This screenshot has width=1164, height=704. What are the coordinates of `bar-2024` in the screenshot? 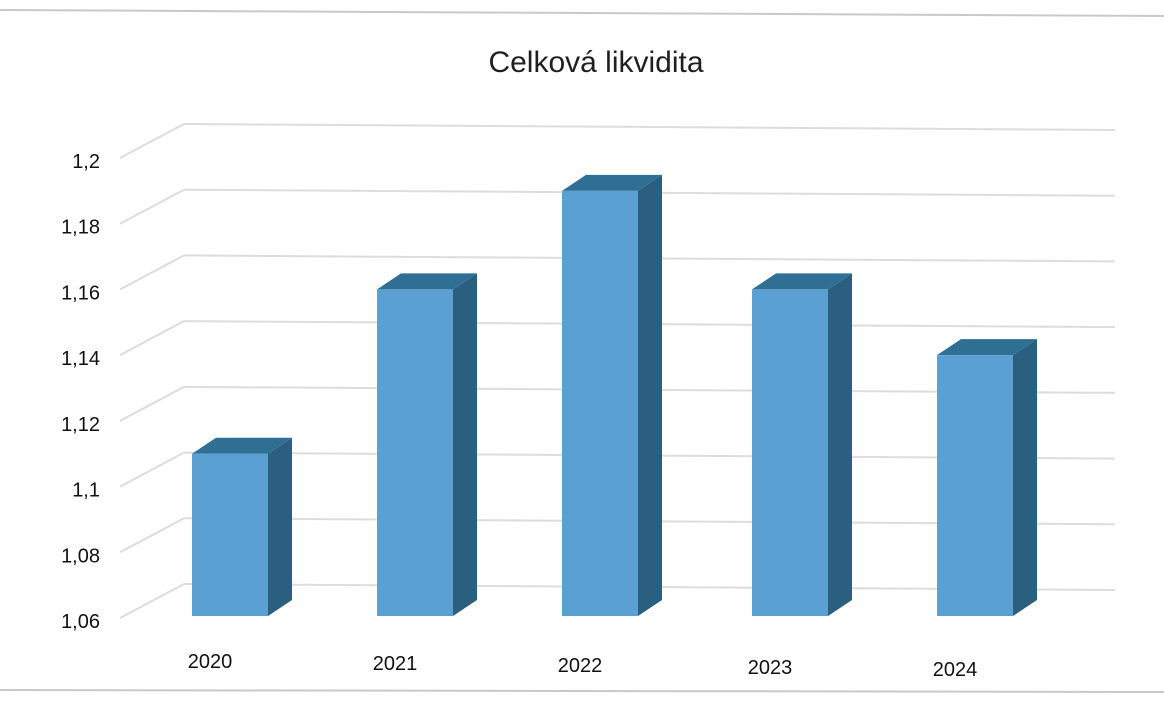 It's located at (987, 477).